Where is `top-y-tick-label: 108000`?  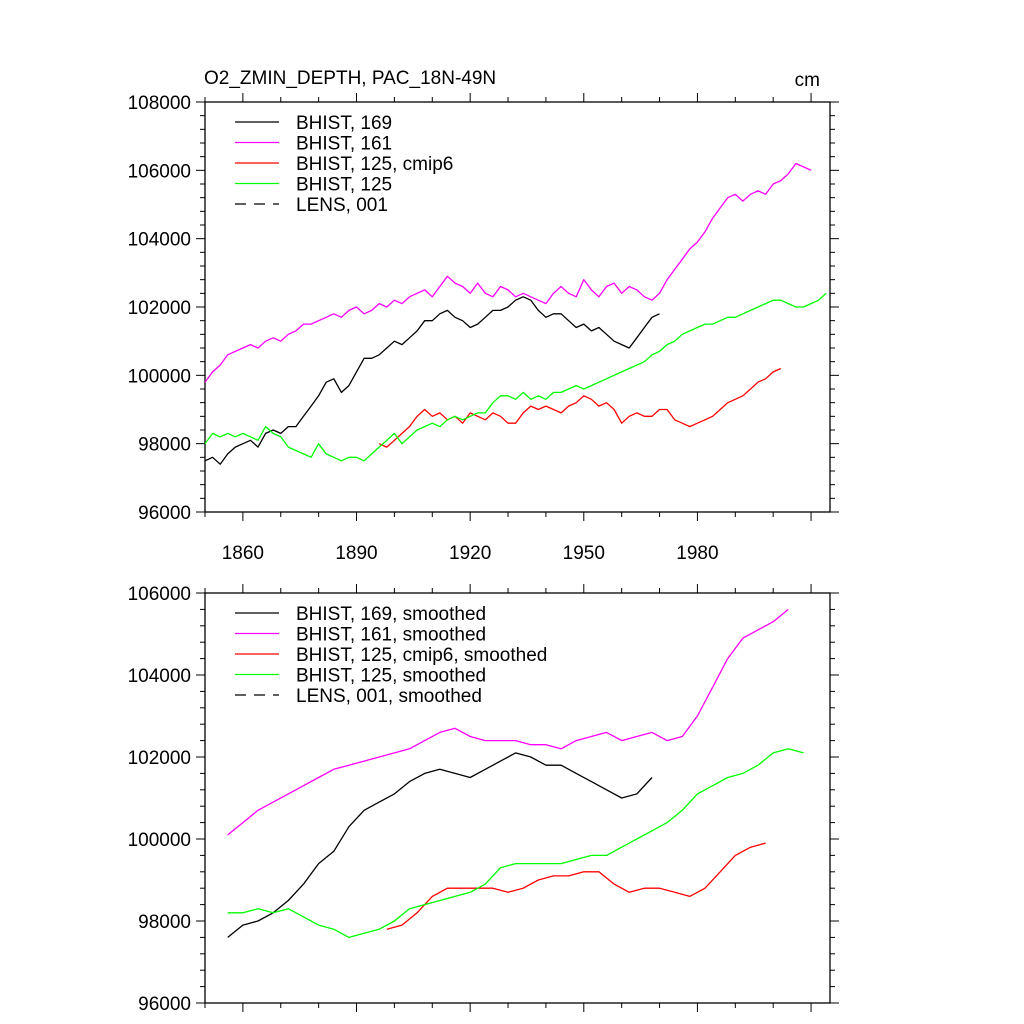 top-y-tick-label: 108000 is located at coordinates (159, 103).